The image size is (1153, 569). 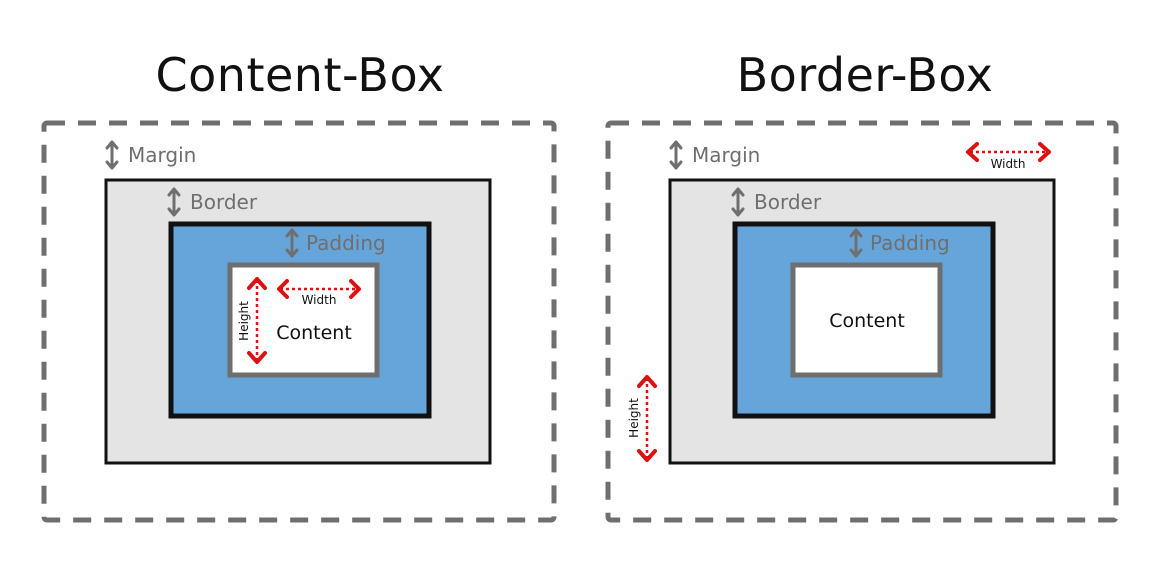 What do you see at coordinates (300, 75) in the screenshot?
I see `content-box-title: Content-Box` at bounding box center [300, 75].